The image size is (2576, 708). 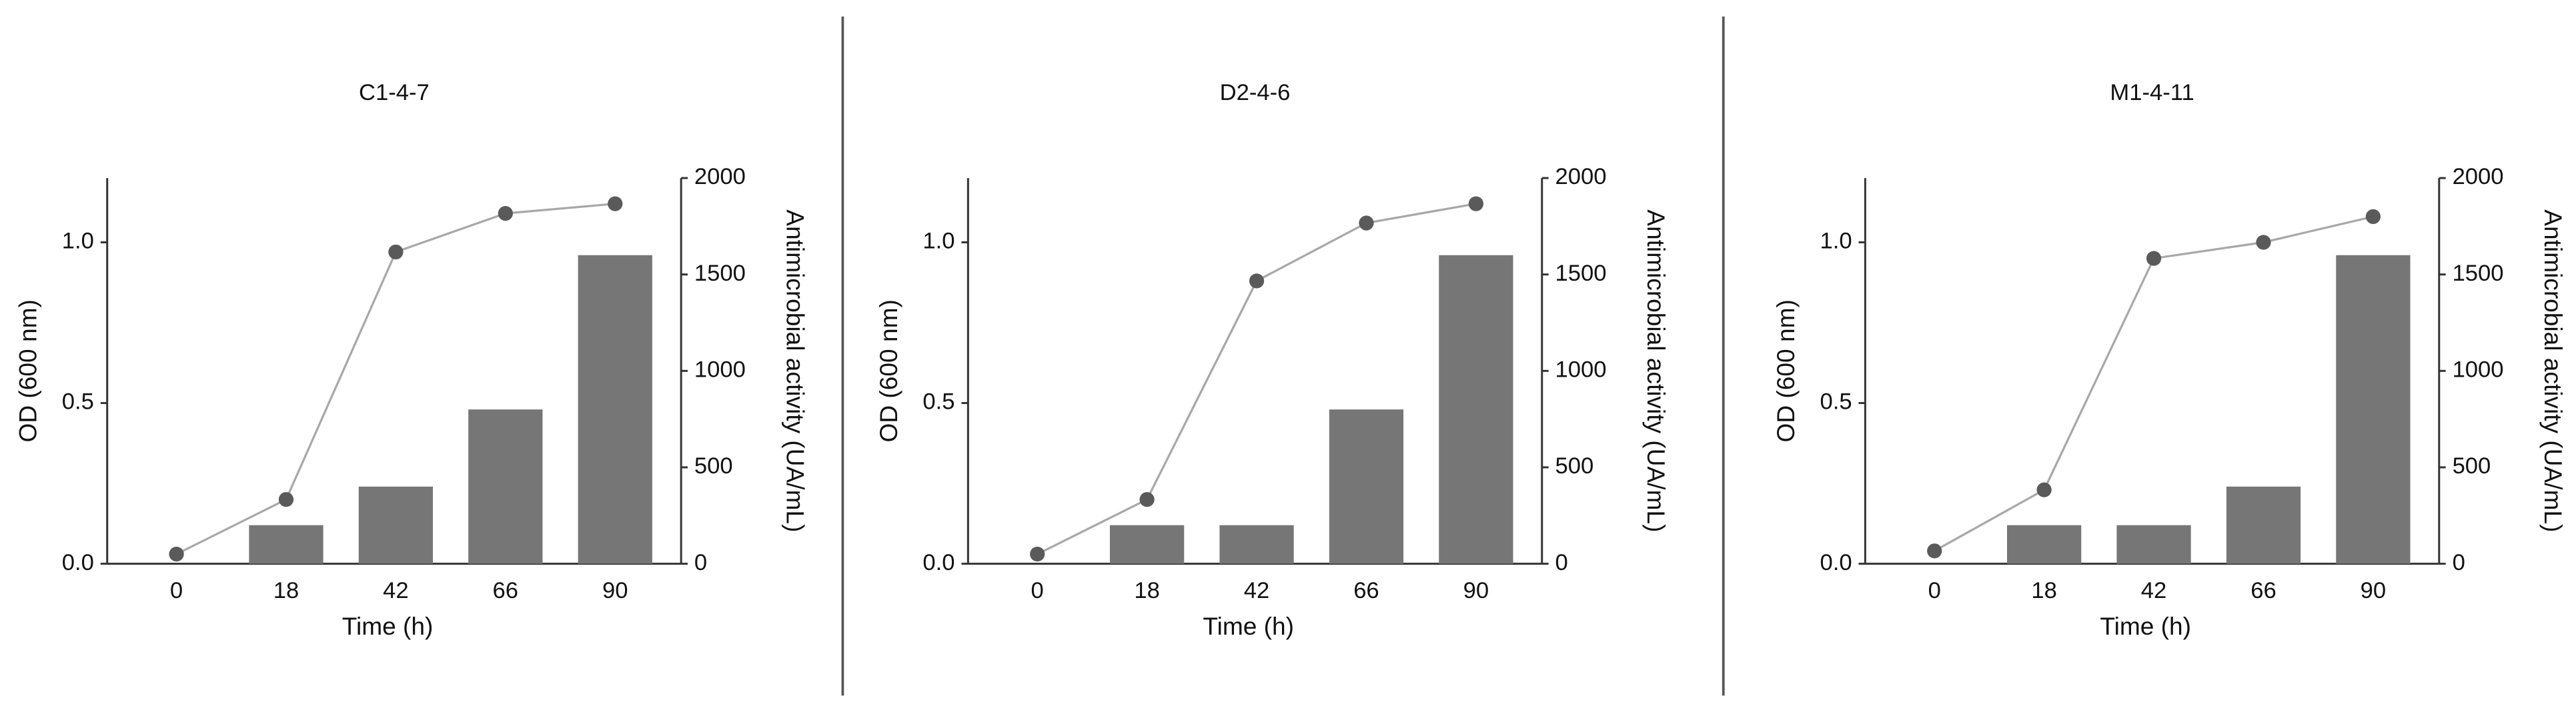 What do you see at coordinates (1255, 92) in the screenshot?
I see `chart-title: D2-4-6` at bounding box center [1255, 92].